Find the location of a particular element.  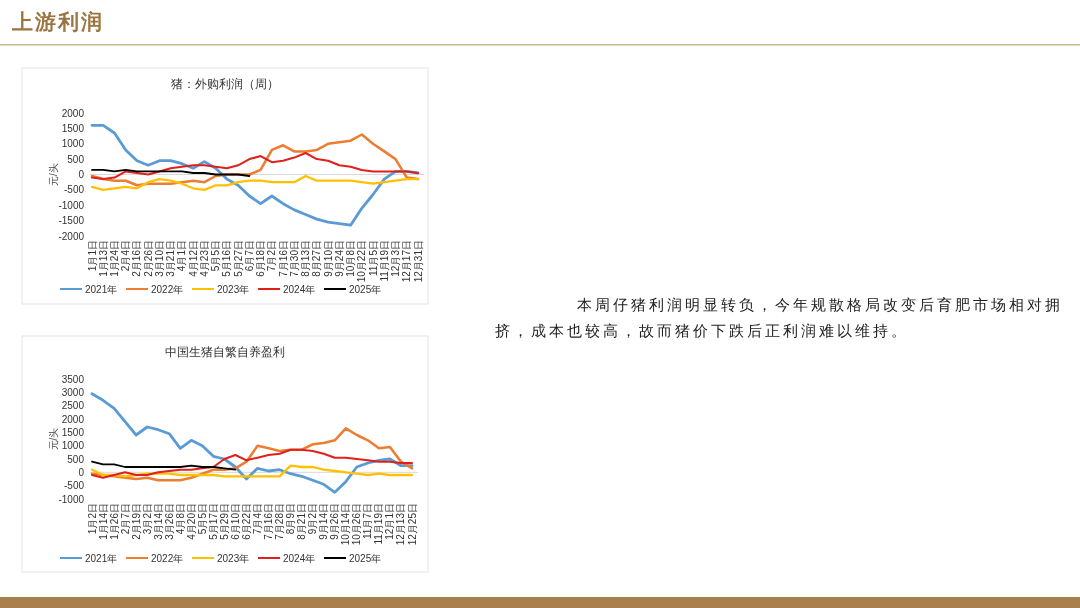

x-tick-label: 1月13日 is located at coordinates (103, 258).